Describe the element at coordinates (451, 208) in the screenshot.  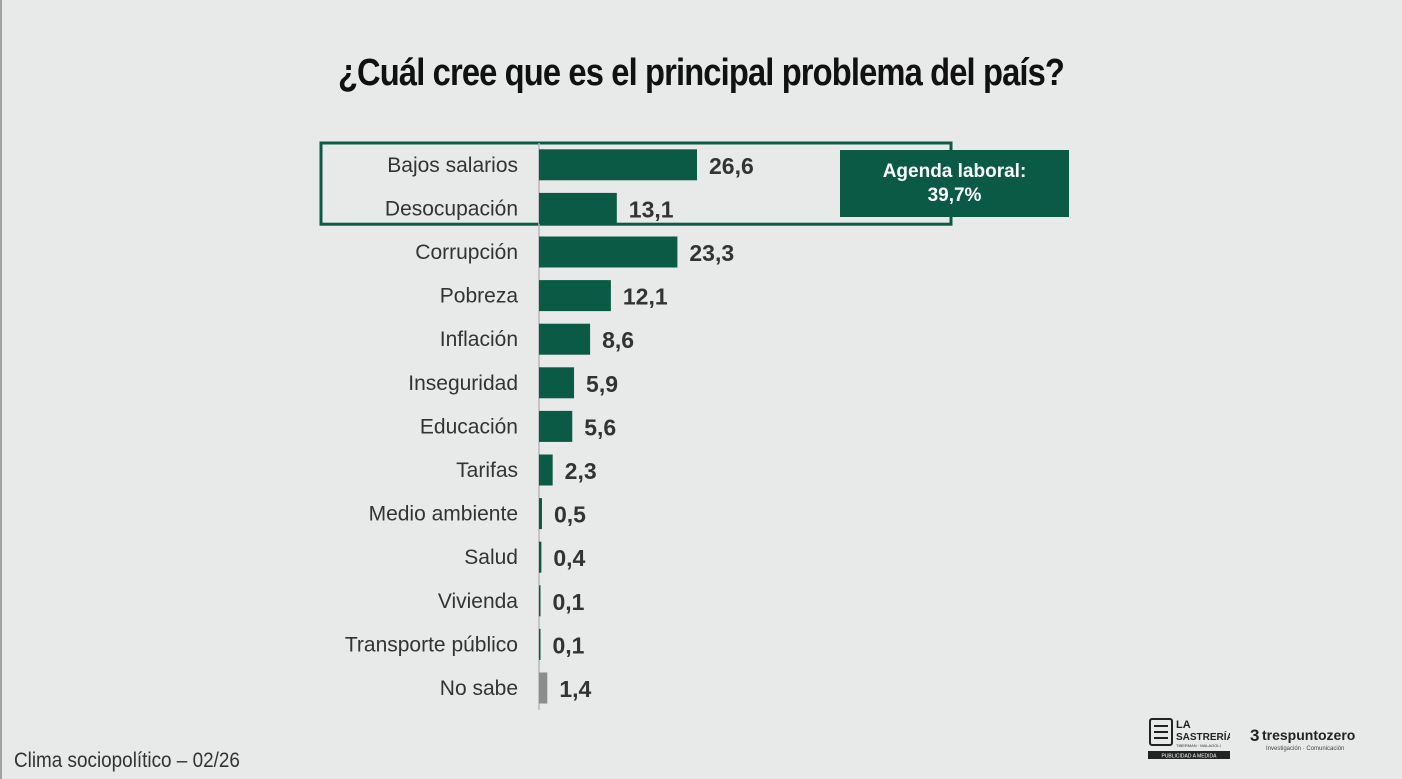
I see `category-label-desocupacion: Desocupación` at that location.